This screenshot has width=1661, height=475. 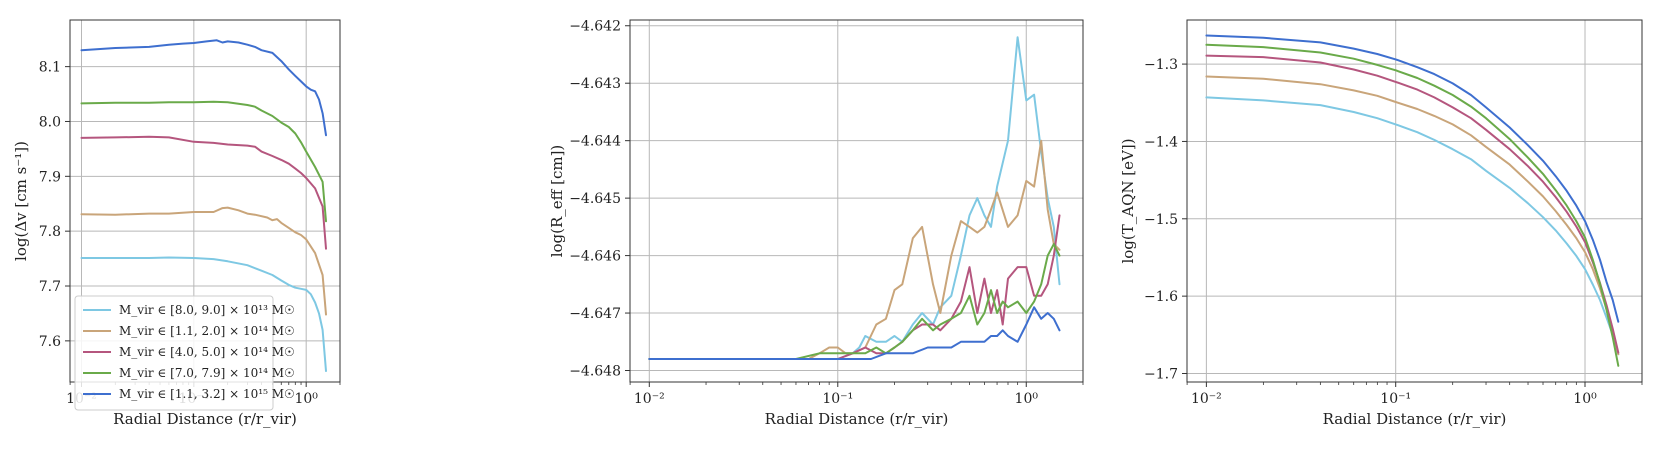 What do you see at coordinates (50, 68) in the screenshot?
I see `y-tick-label: 8.1` at bounding box center [50, 68].